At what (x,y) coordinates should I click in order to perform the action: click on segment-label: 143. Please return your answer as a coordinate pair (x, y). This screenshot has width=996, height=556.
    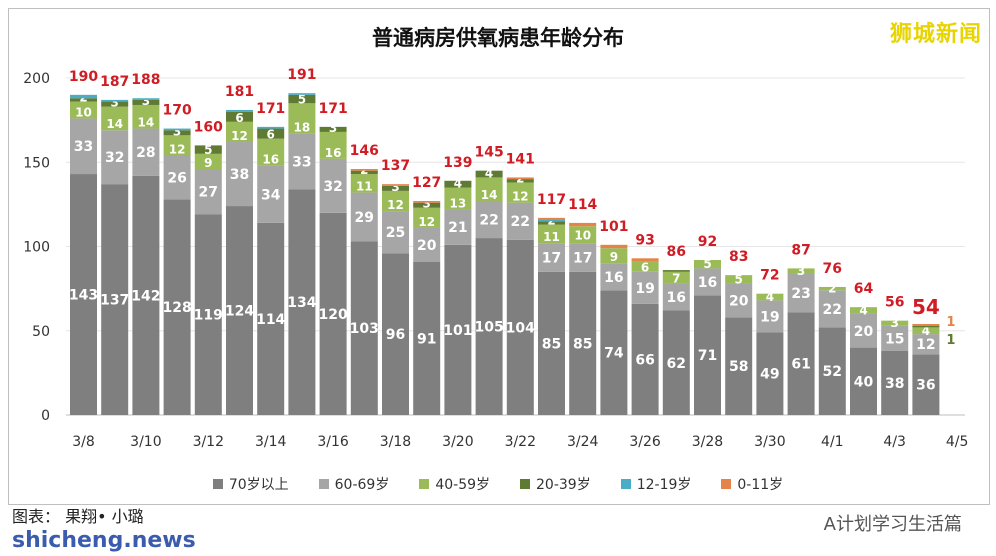
    Looking at the image, I should click on (83, 296).